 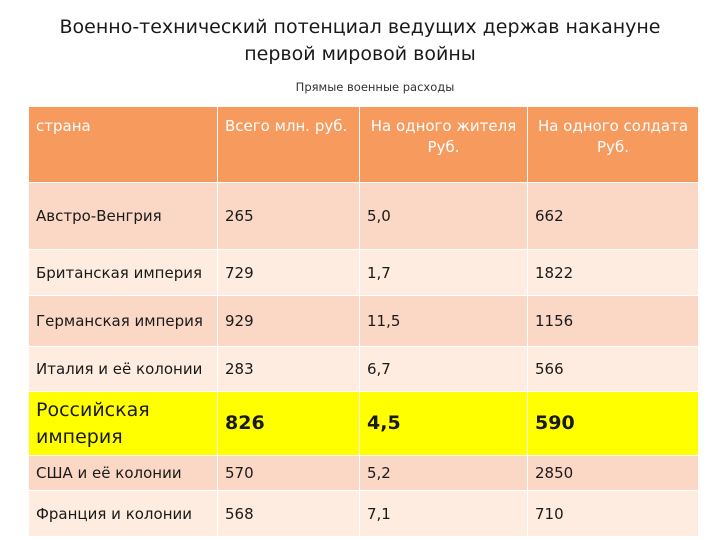 What do you see at coordinates (613, 369) in the screenshot?
I see `cell-per-soldier: 566` at bounding box center [613, 369].